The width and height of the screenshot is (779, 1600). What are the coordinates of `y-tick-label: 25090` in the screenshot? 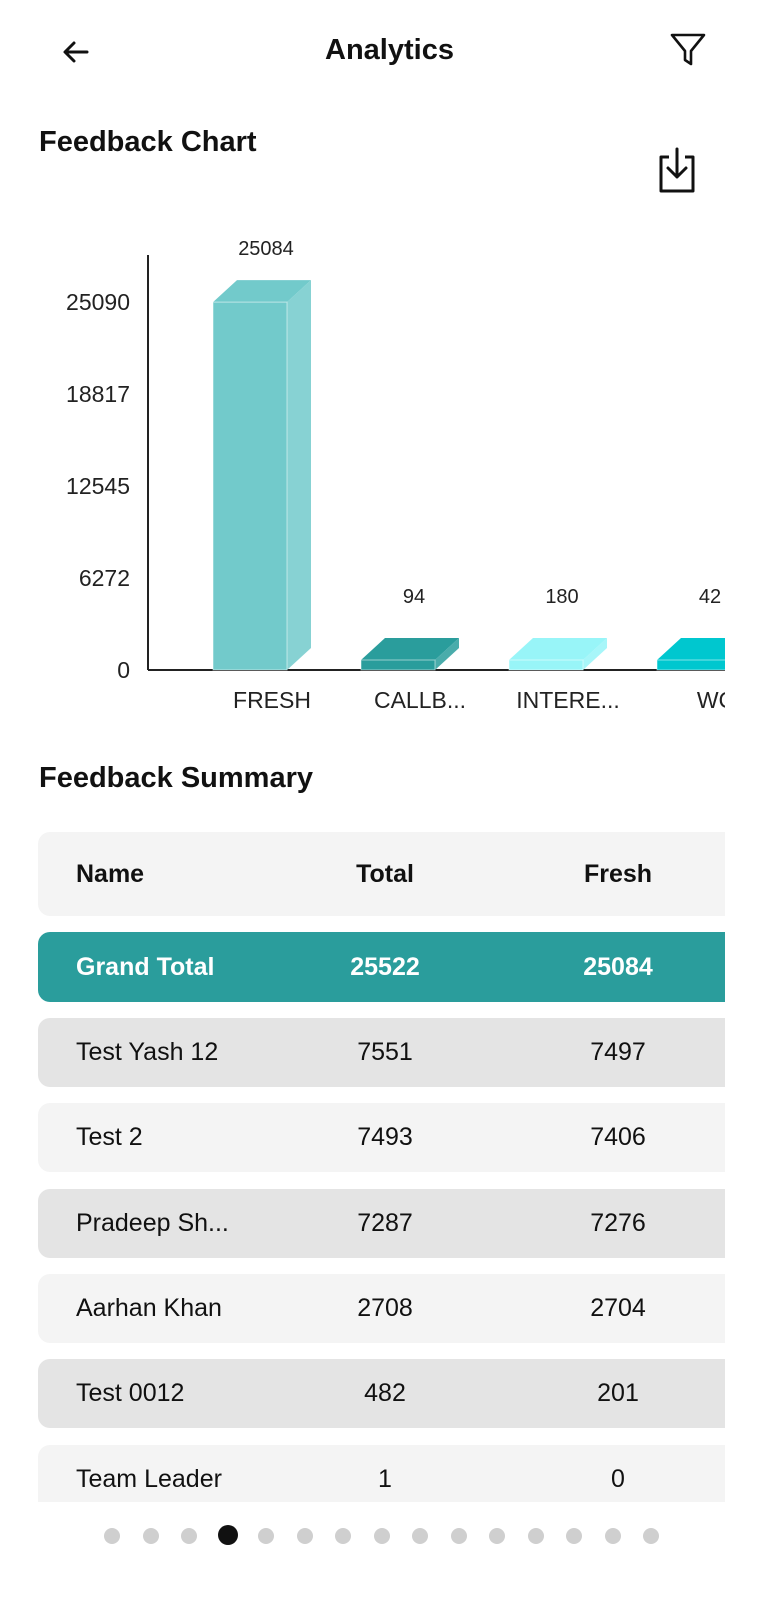 It's located at (98, 302).